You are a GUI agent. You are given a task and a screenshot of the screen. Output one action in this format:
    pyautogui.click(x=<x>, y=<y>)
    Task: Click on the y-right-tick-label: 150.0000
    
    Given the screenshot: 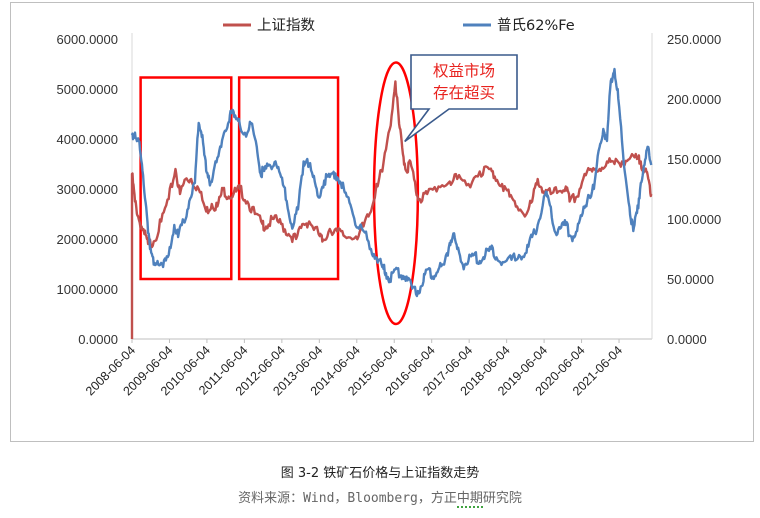 What is the action you would take?
    pyautogui.click(x=694, y=159)
    